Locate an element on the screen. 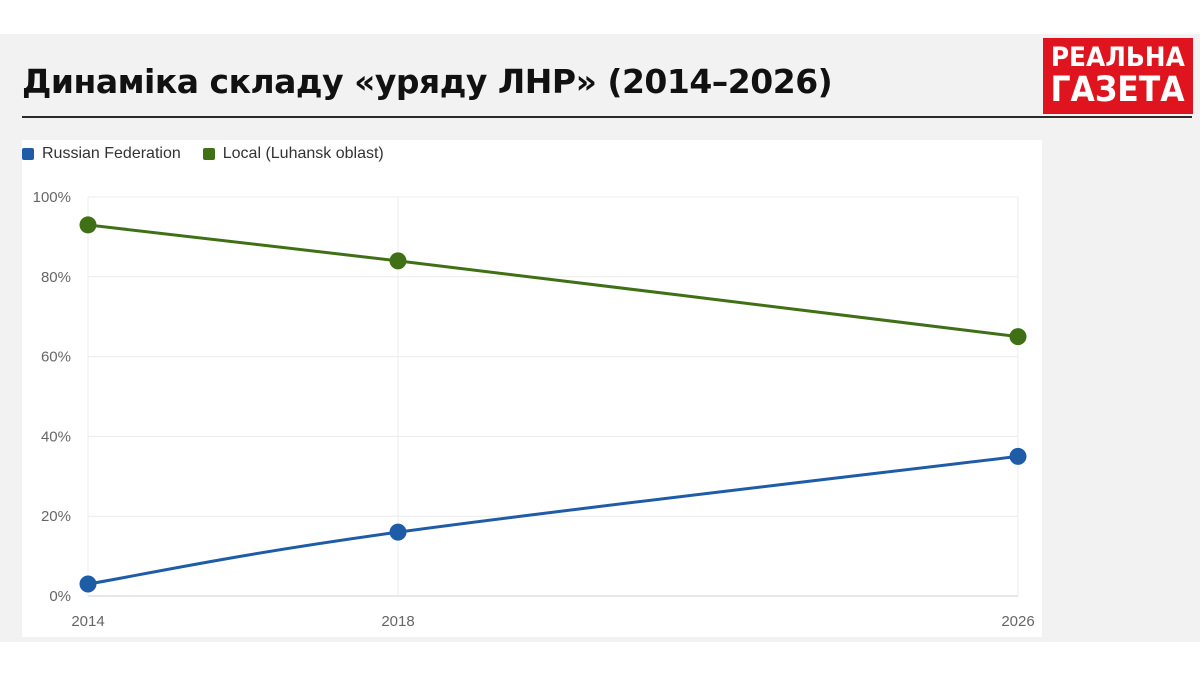  data-point-russian-2018 is located at coordinates (398, 532).